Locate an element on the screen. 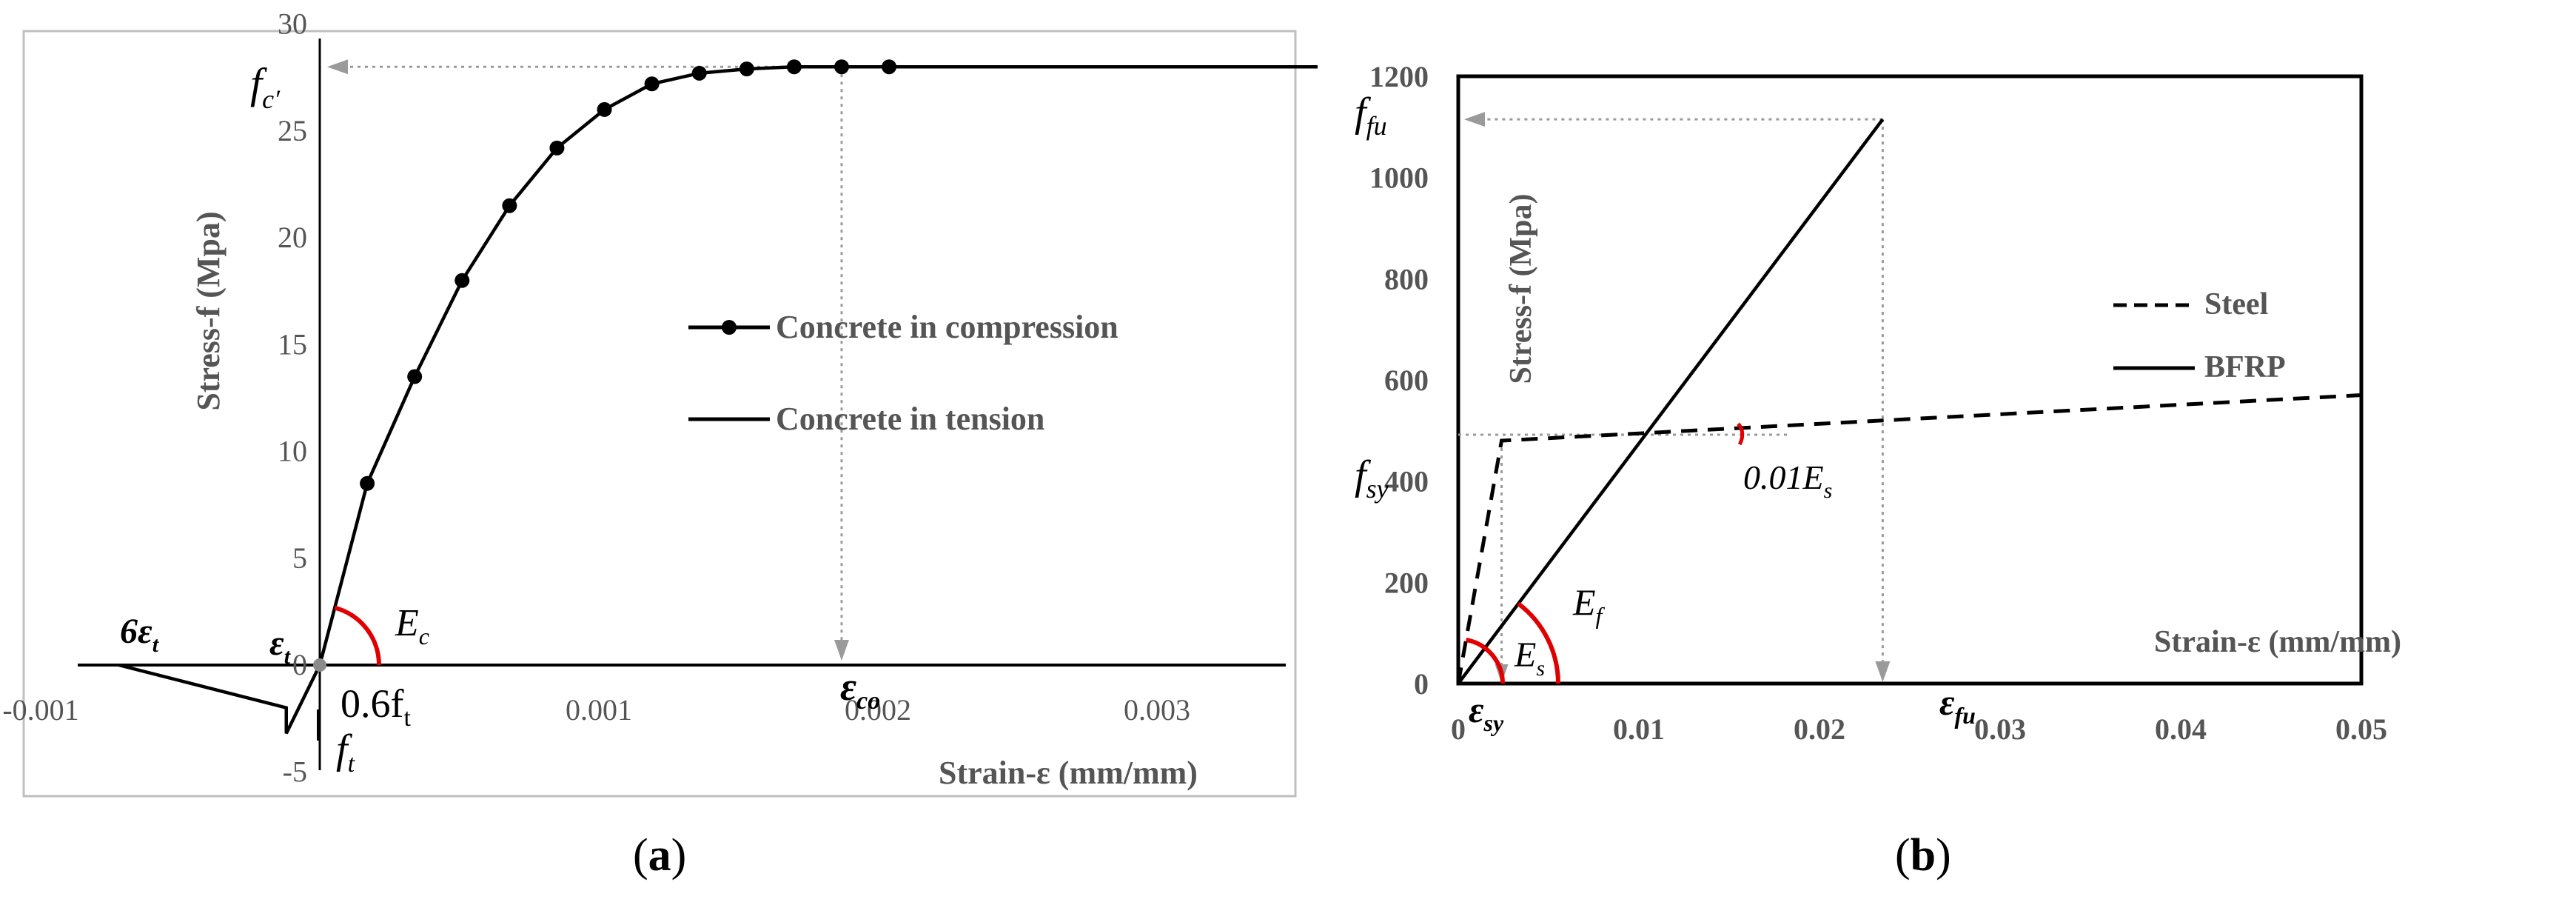 The height and width of the screenshot is (905, 2576). chart-a-y-tick-label: 25 is located at coordinates (292, 130).